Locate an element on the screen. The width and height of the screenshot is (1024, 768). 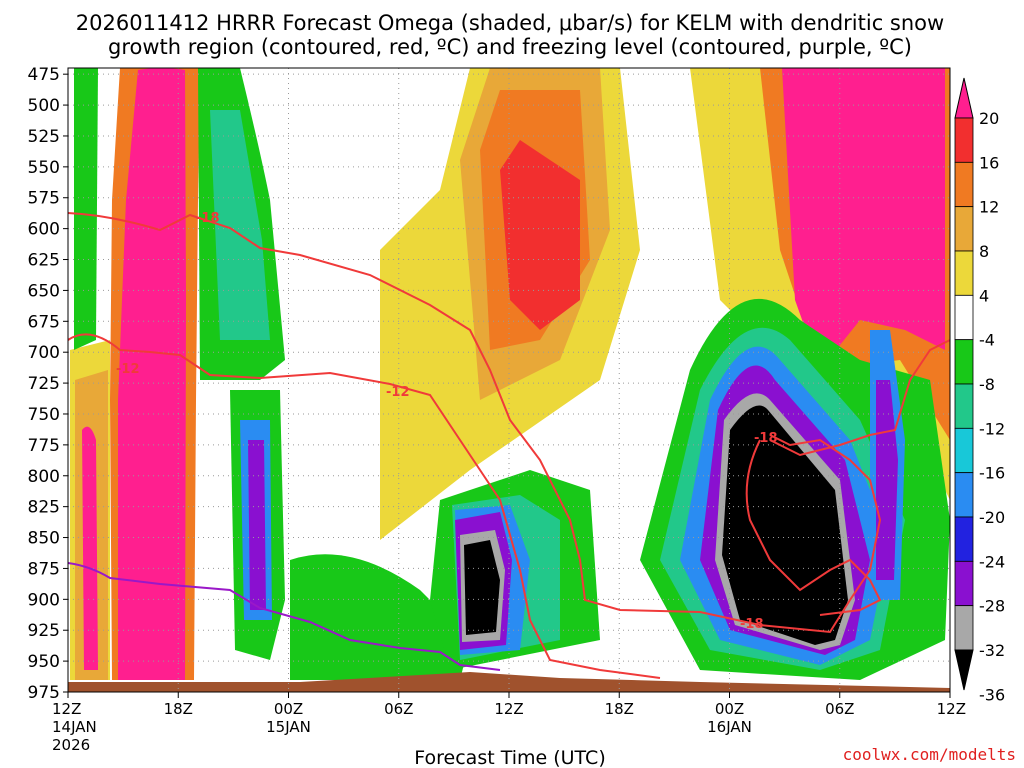
y-tick-label: 800 is located at coordinates (44, 477).